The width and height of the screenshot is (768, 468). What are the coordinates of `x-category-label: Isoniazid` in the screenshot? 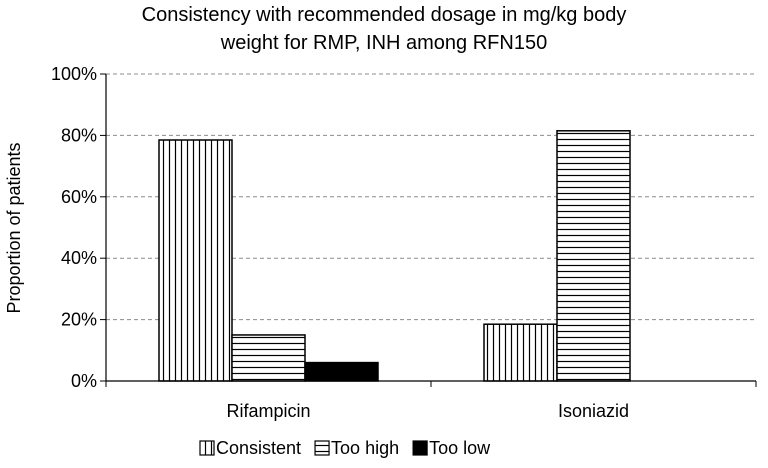 It's located at (593, 411).